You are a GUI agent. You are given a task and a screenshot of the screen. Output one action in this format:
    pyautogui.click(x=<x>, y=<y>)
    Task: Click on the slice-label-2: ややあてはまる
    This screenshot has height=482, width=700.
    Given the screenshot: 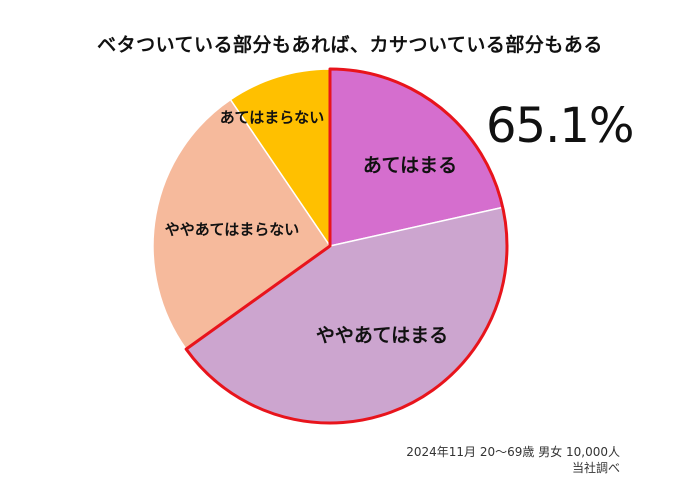 What is the action you would take?
    pyautogui.click(x=382, y=336)
    